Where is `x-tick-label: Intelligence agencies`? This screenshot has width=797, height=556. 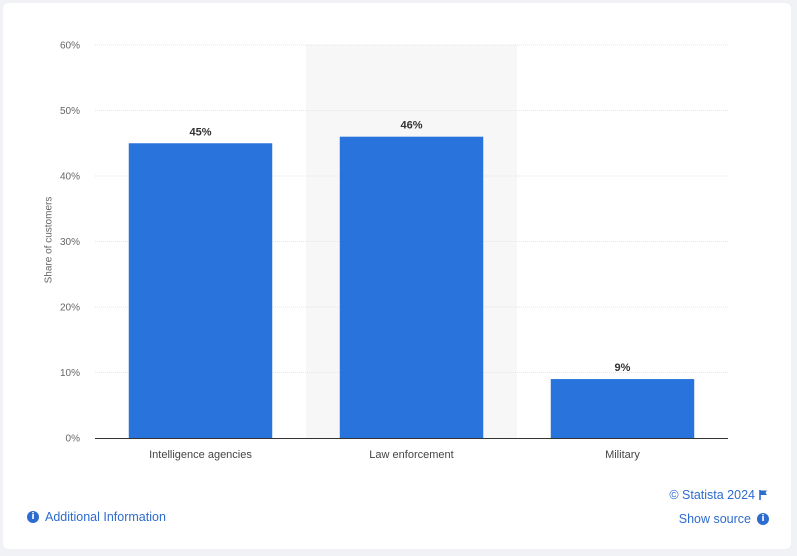
x-tick-label: Intelligence agencies is located at coordinates (200, 455).